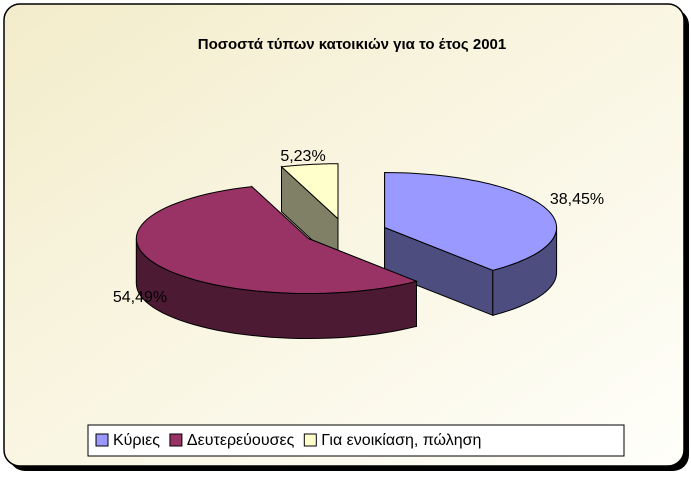 This screenshot has width=691, height=480. Describe the element at coordinates (241, 440) in the screenshot. I see `legend-label: Δευτερεύουσες` at that location.